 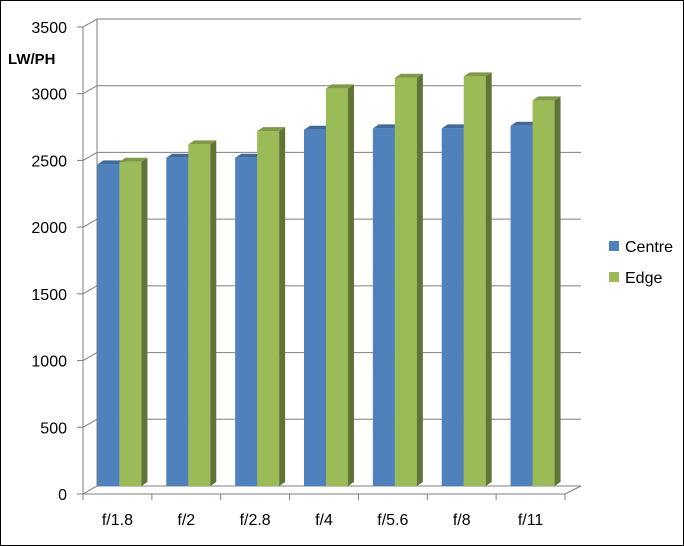 What do you see at coordinates (49, 262) in the screenshot?
I see `y-tick-labels: 0 500 1000 1500 2000 2500 3000 3500` at bounding box center [49, 262].